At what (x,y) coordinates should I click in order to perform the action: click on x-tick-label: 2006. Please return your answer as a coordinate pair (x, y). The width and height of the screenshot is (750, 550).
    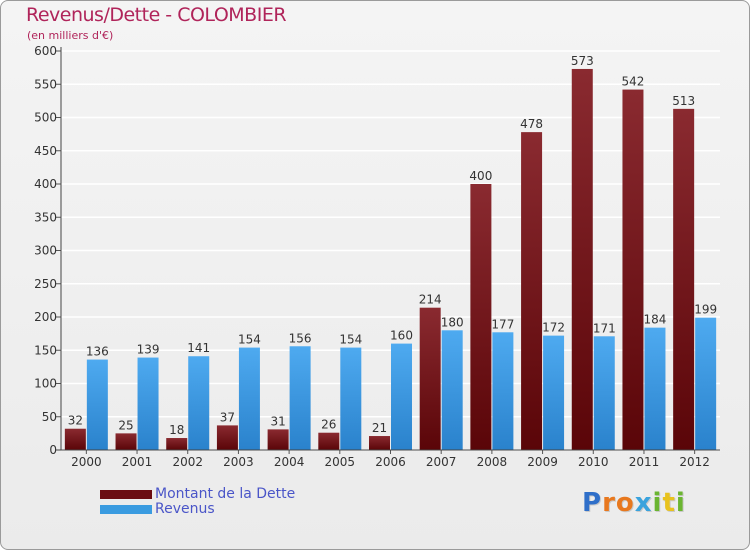
    Looking at the image, I should click on (390, 462).